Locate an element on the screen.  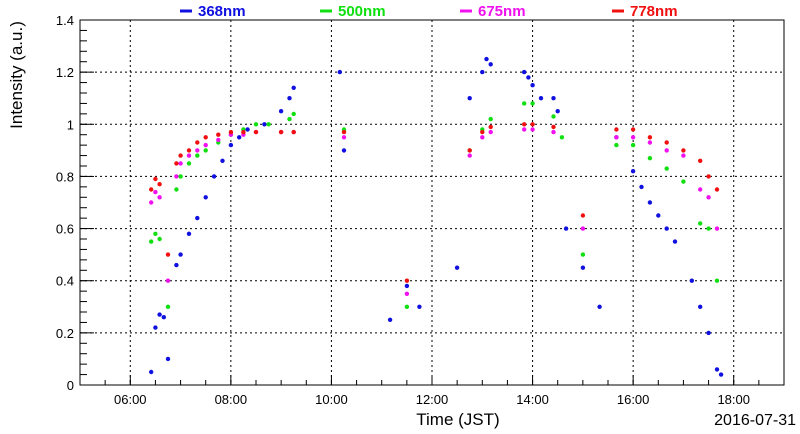
legend-label: 500nm is located at coordinates (362, 11).